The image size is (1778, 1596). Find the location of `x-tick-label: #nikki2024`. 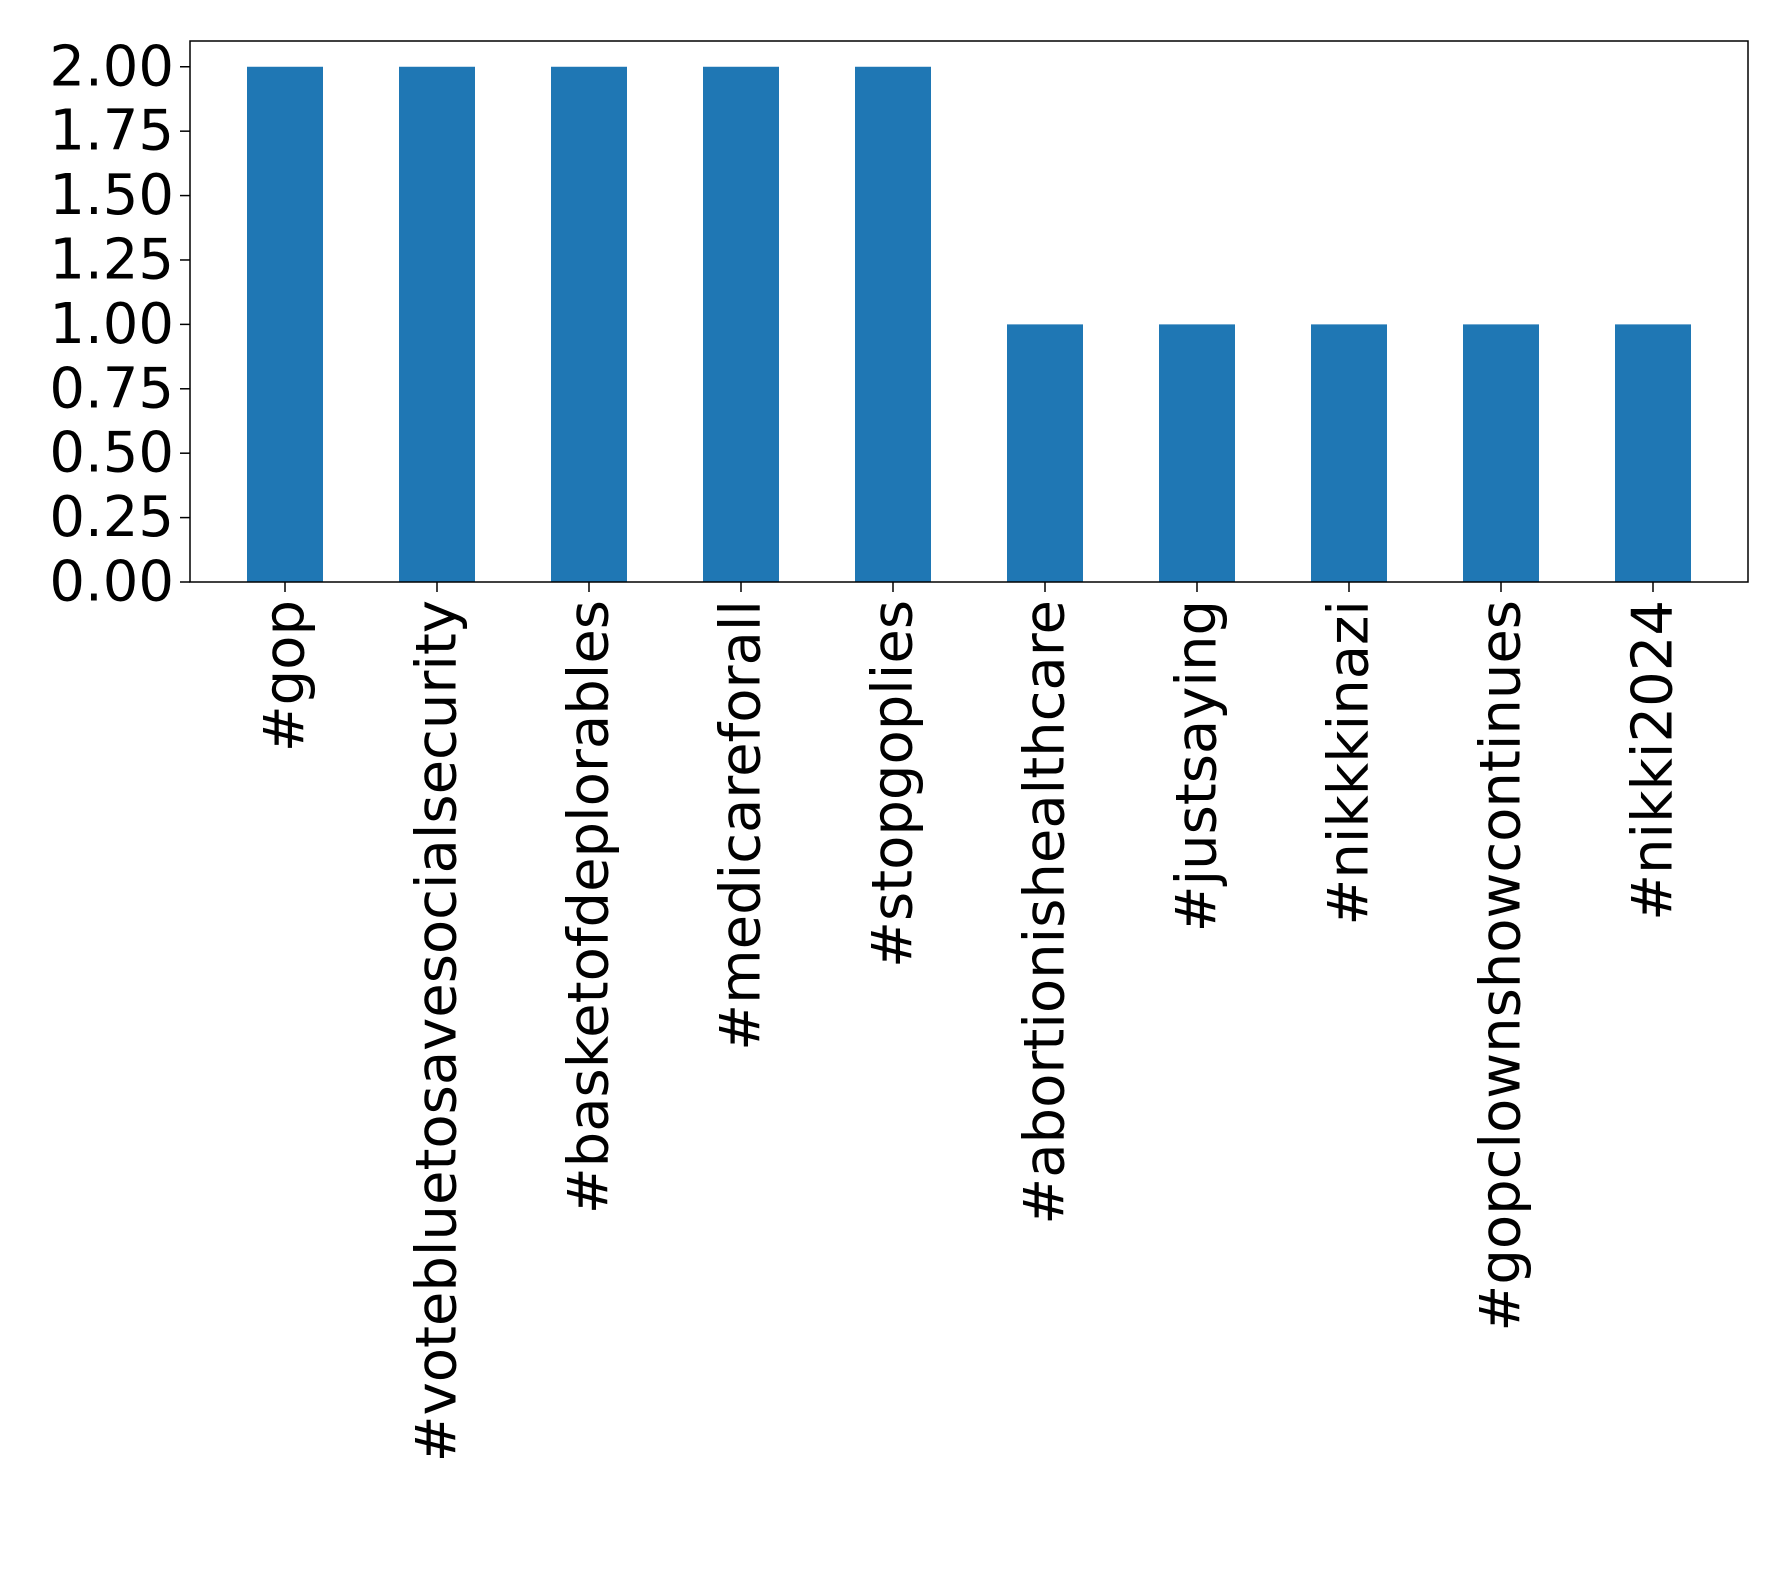

x-tick-label: #nikki2024 is located at coordinates (1653, 760).